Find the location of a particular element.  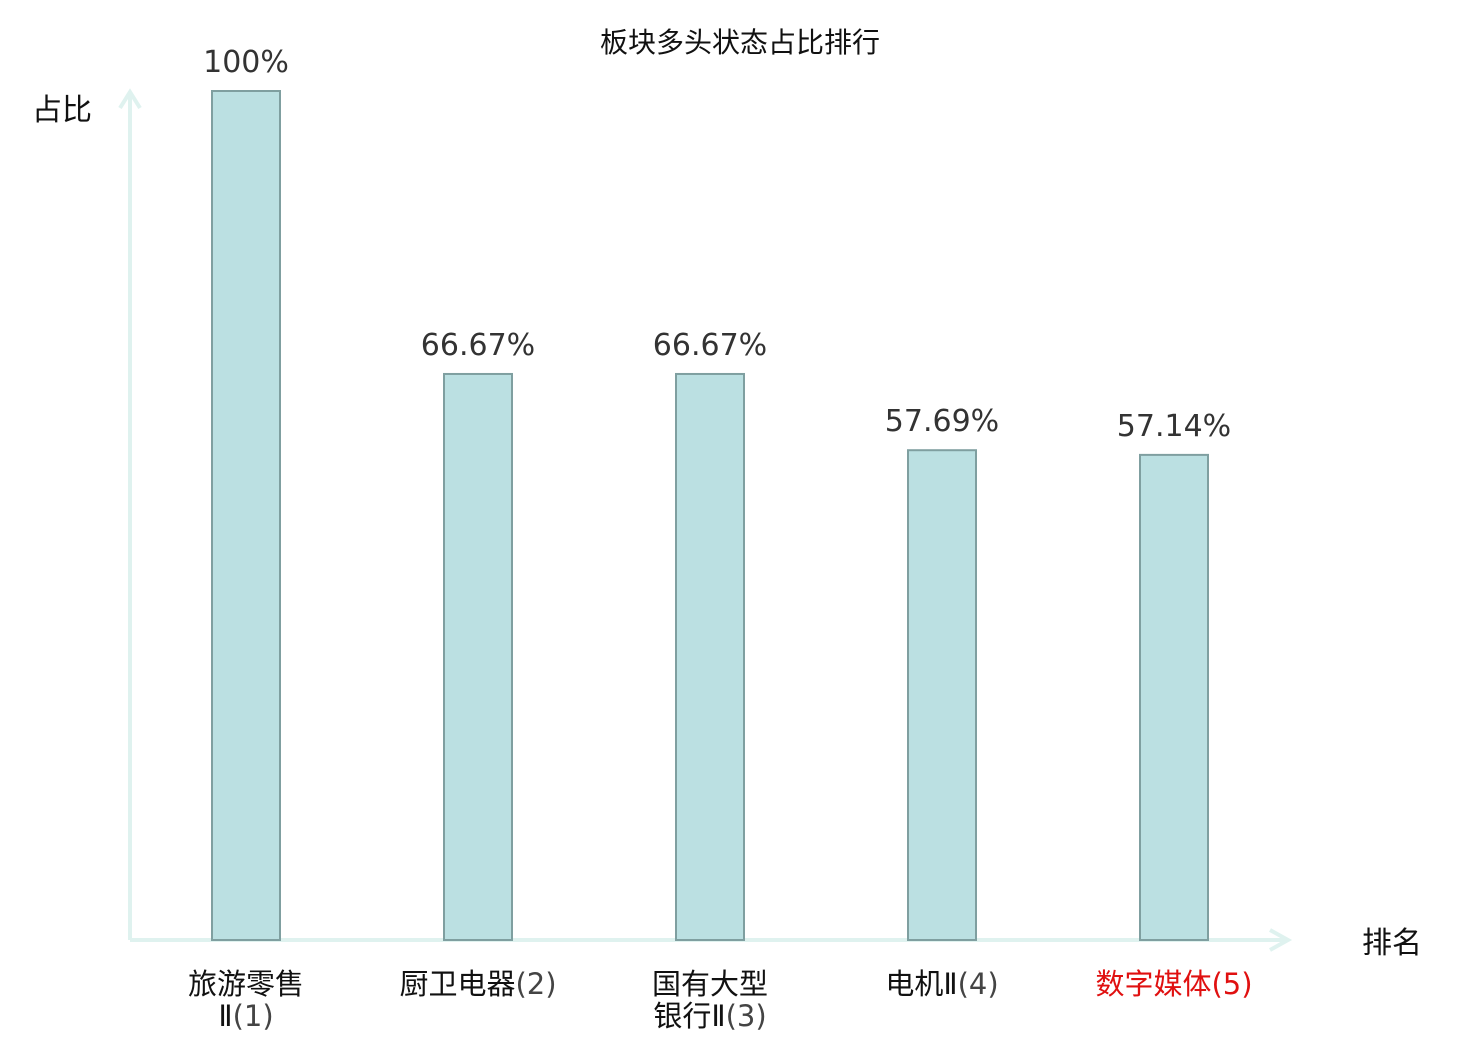

value-label-1: 100% is located at coordinates (246, 62).